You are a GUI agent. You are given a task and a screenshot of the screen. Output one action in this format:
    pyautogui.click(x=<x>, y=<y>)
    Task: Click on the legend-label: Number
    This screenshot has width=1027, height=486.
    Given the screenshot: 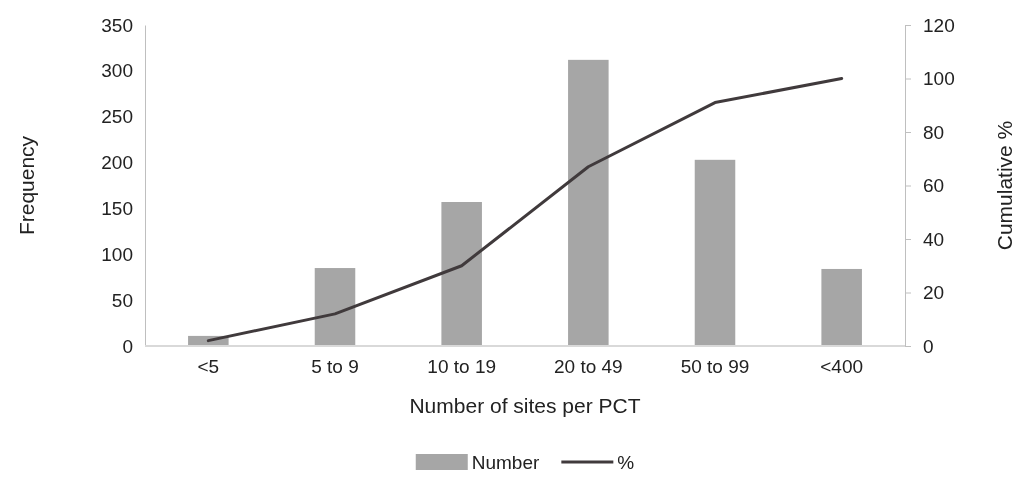 What is the action you would take?
    pyautogui.click(x=506, y=462)
    